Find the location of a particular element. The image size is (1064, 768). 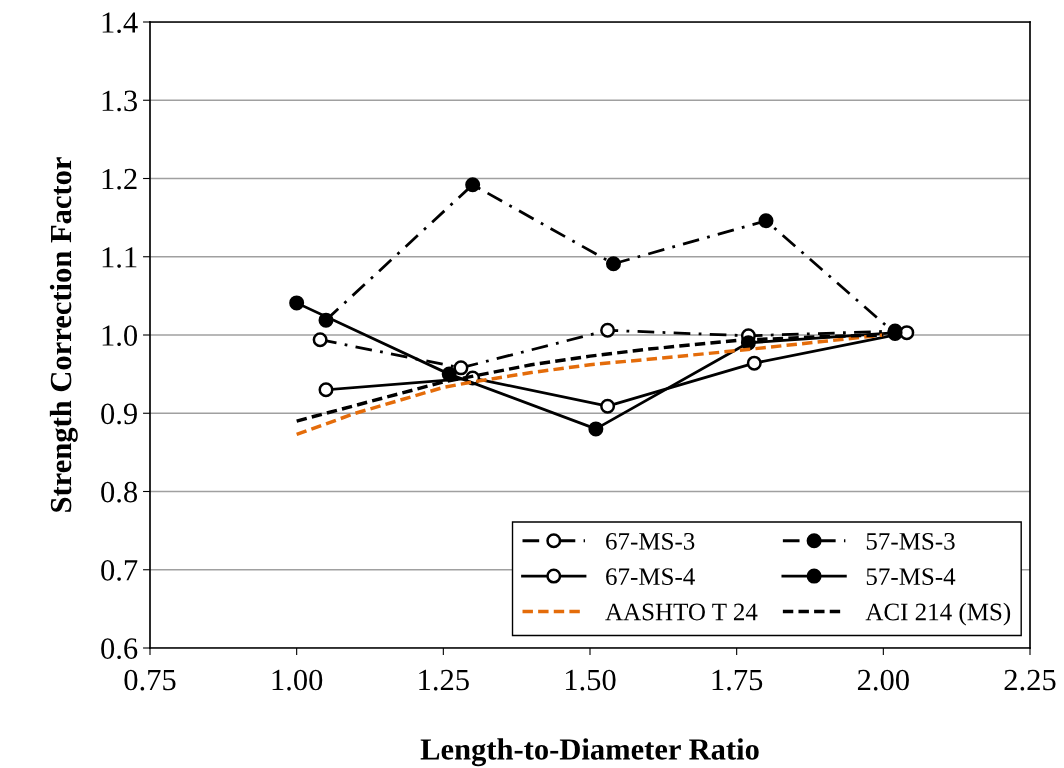

y-tick-label: 0.9 is located at coordinates (119, 414).